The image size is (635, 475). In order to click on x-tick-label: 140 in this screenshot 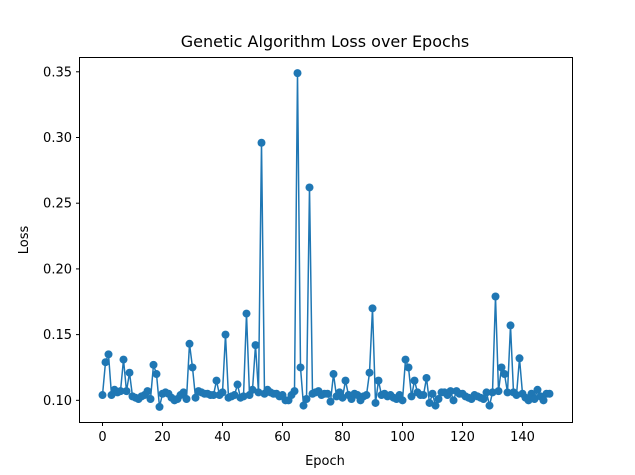, I will do `click(522, 437)`.